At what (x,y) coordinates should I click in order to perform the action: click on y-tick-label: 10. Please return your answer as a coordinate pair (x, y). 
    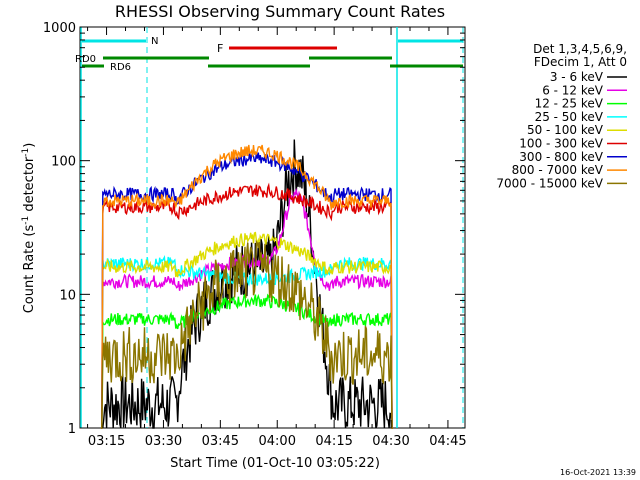
    Looking at the image, I should click on (67, 295).